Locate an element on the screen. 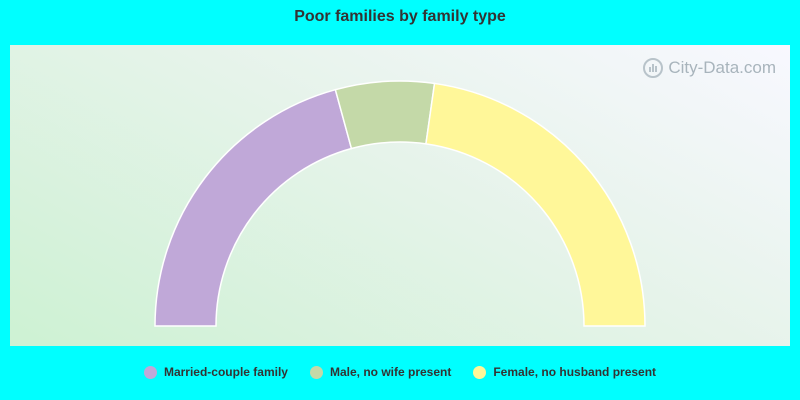 The height and width of the screenshot is (400, 800). legend-label: Female, no husband present is located at coordinates (575, 372).